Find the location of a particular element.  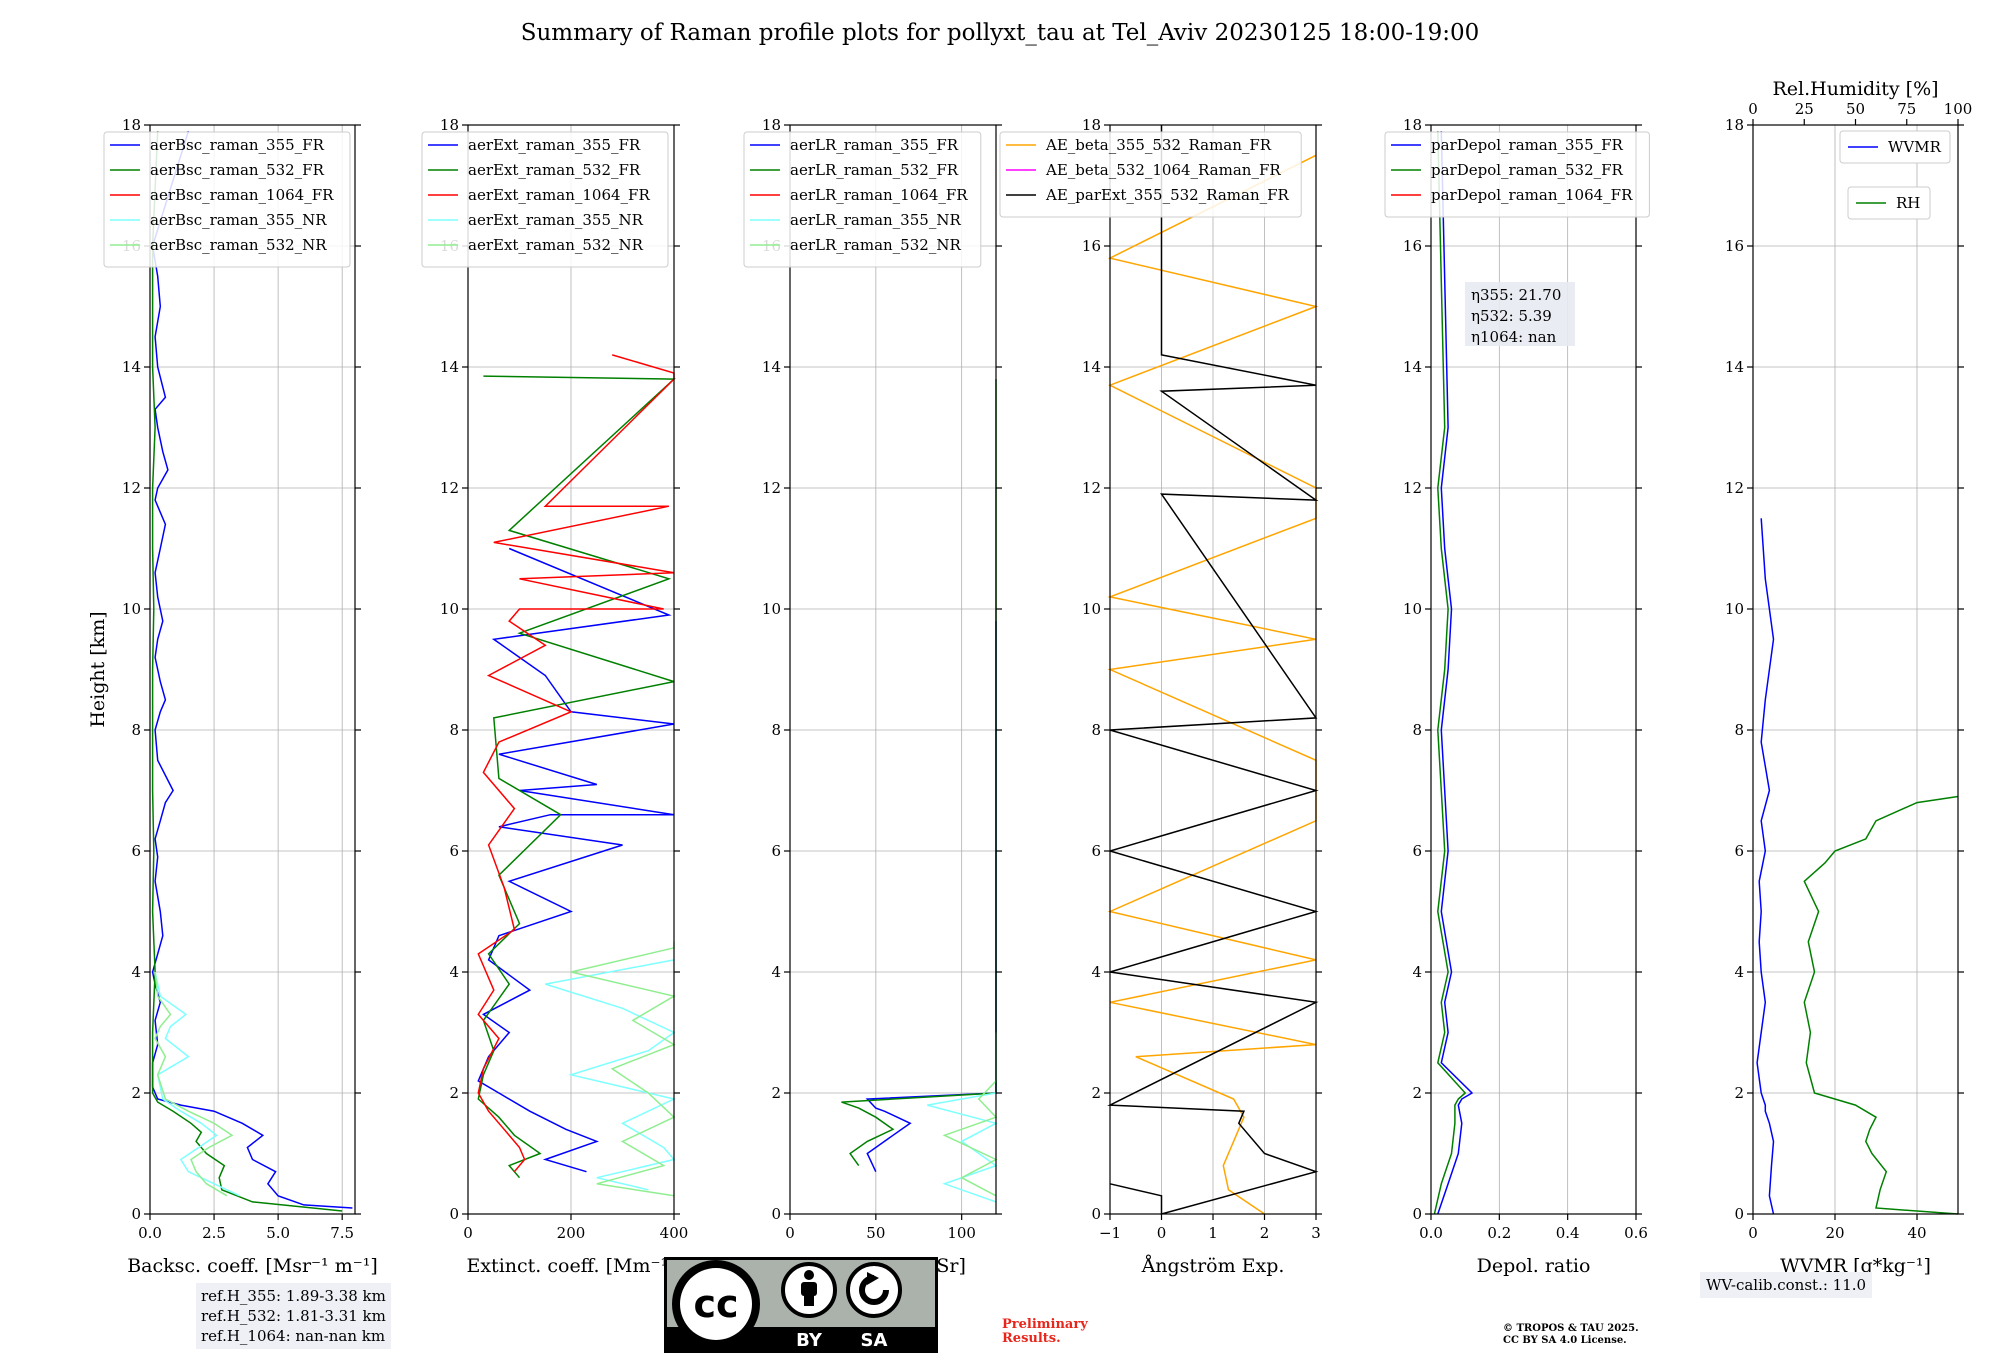

series-line-aerBsc_raman_532_NR is located at coordinates (194, 1084).